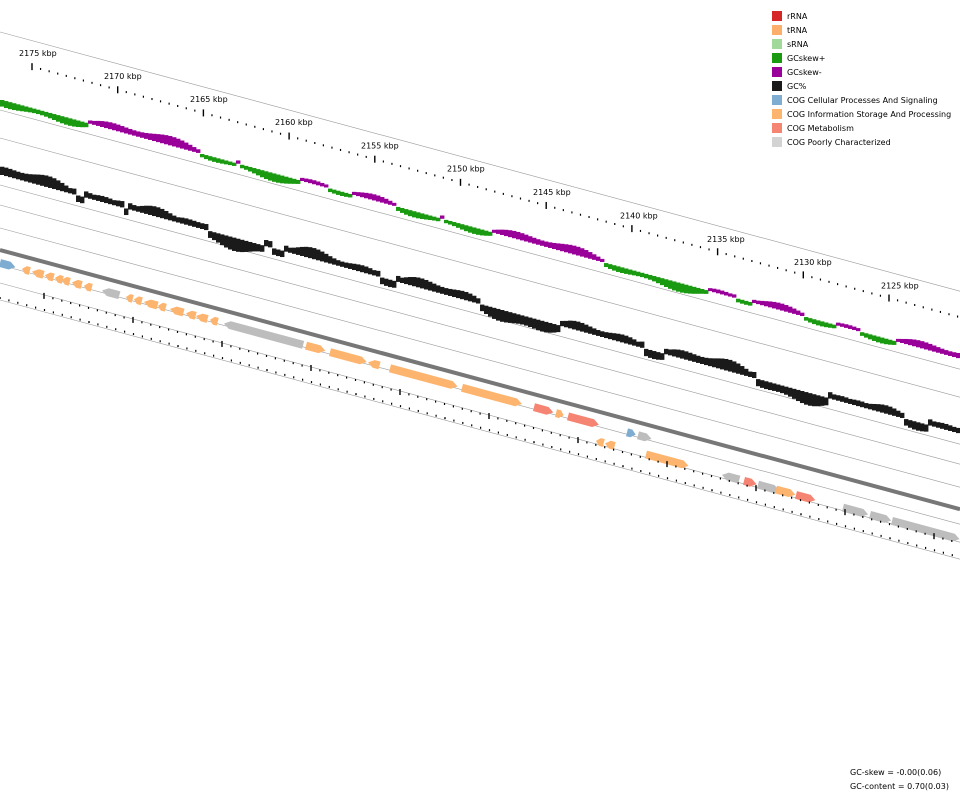  What do you see at coordinates (861, 86) in the screenshot?
I see `legend-item: GC%` at bounding box center [861, 86].